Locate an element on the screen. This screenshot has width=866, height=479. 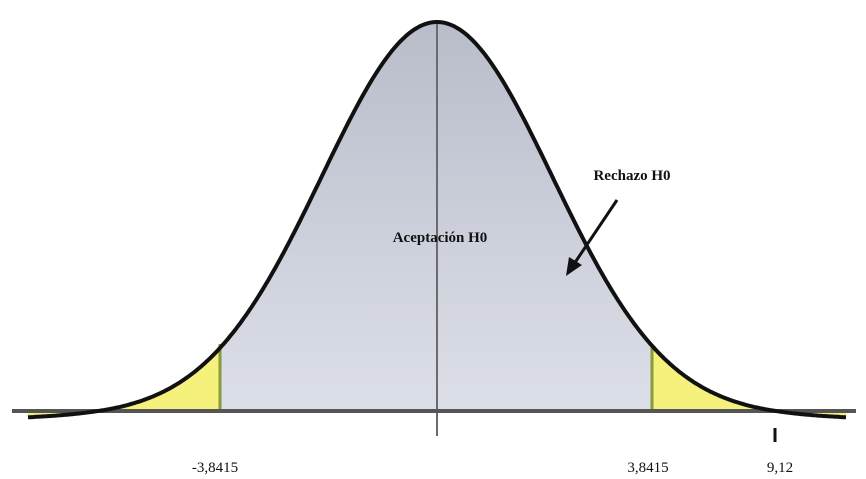
axis-label: 9,12 is located at coordinates (780, 468).